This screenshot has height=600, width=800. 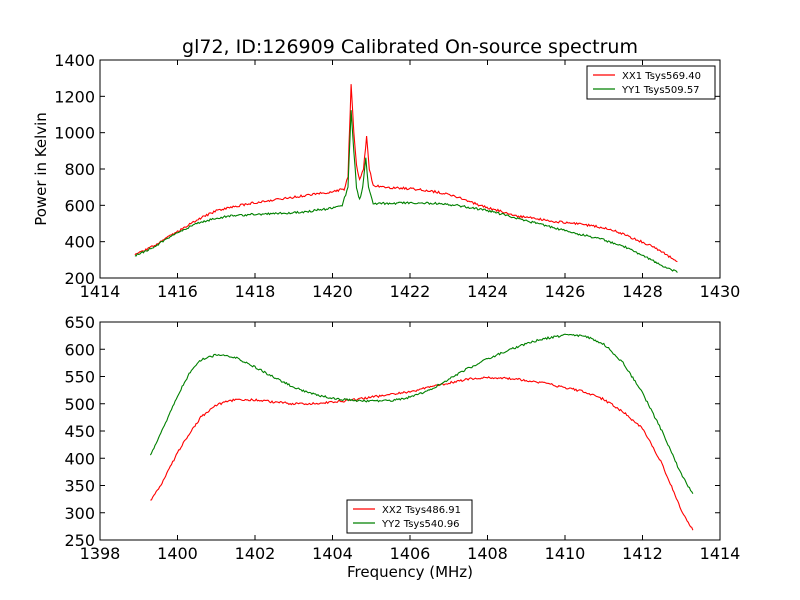 I want to click on y-tick-label-0-6: 1400, so click(x=74, y=60).